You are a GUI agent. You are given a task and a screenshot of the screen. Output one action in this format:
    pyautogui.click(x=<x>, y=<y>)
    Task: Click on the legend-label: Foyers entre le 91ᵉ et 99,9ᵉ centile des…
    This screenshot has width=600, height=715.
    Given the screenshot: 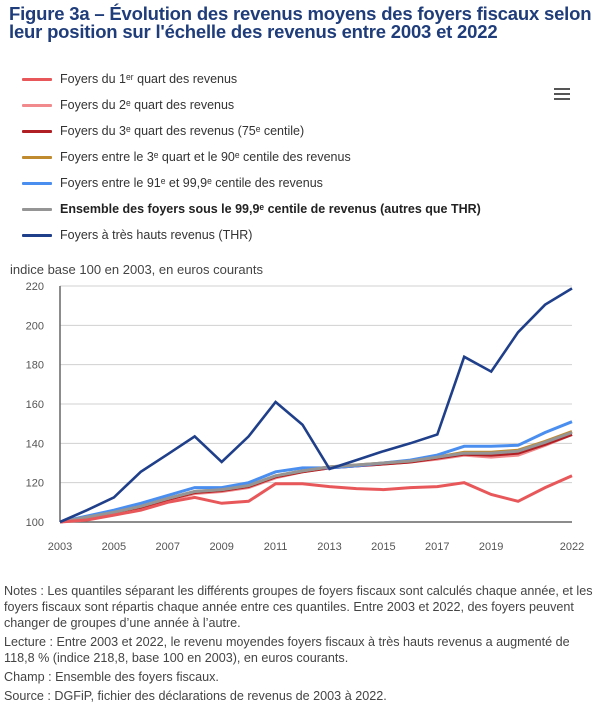 What is the action you would take?
    pyautogui.click(x=191, y=183)
    